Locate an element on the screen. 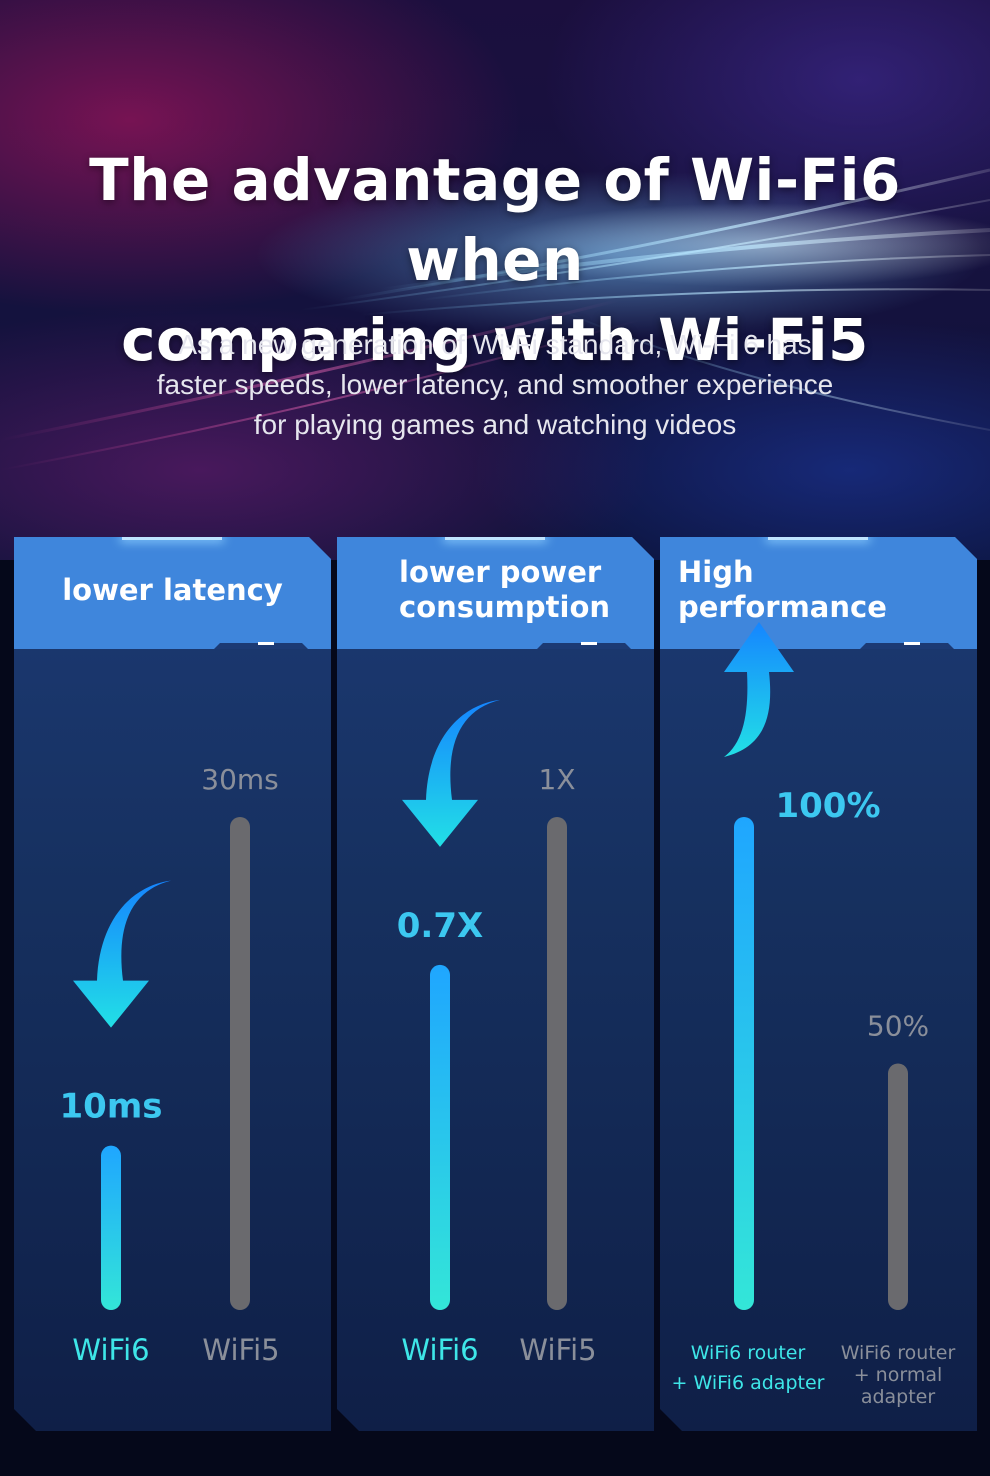 This screenshot has width=990, height=1476. title-line-1: The advantage of Wi-Fi6 when is located at coordinates (495, 220).